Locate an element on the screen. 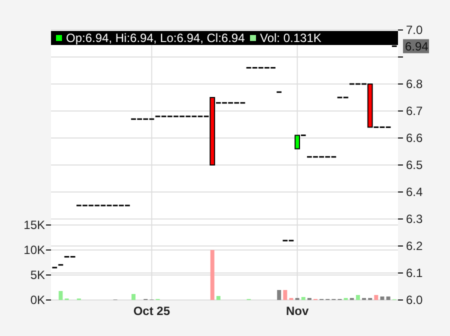 Image resolution: width=450 pixels, height=336 pixels. x-tick-label: Nov is located at coordinates (297, 311).